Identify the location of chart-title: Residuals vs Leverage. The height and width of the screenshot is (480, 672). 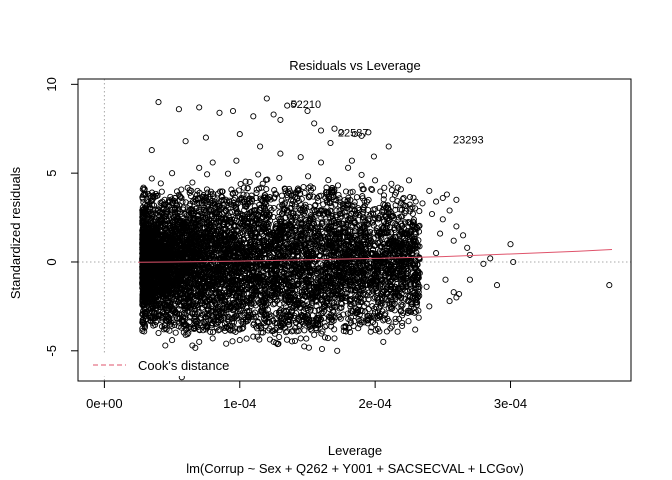
(355, 65).